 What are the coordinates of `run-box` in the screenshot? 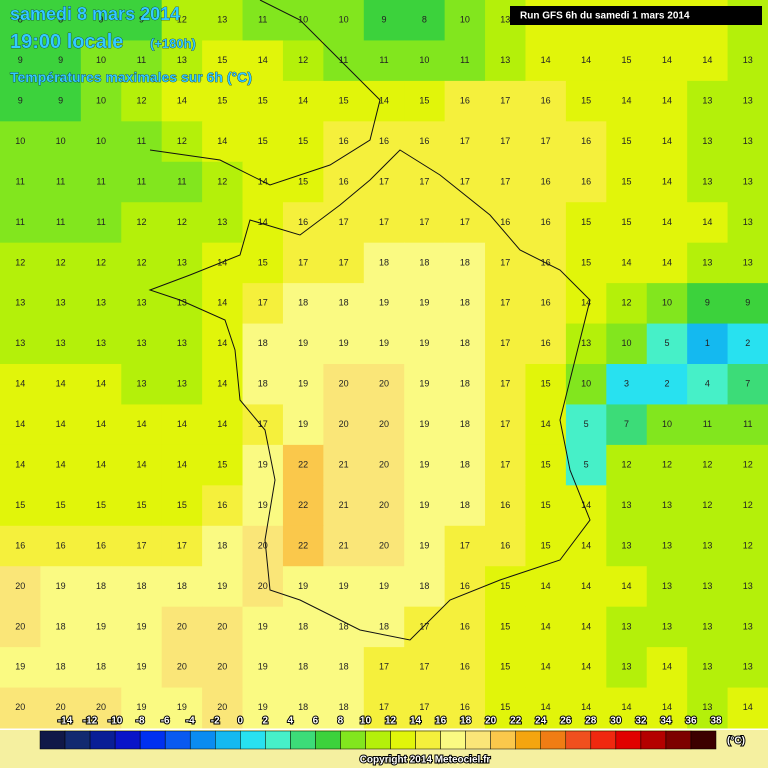 It's located at (636, 15).